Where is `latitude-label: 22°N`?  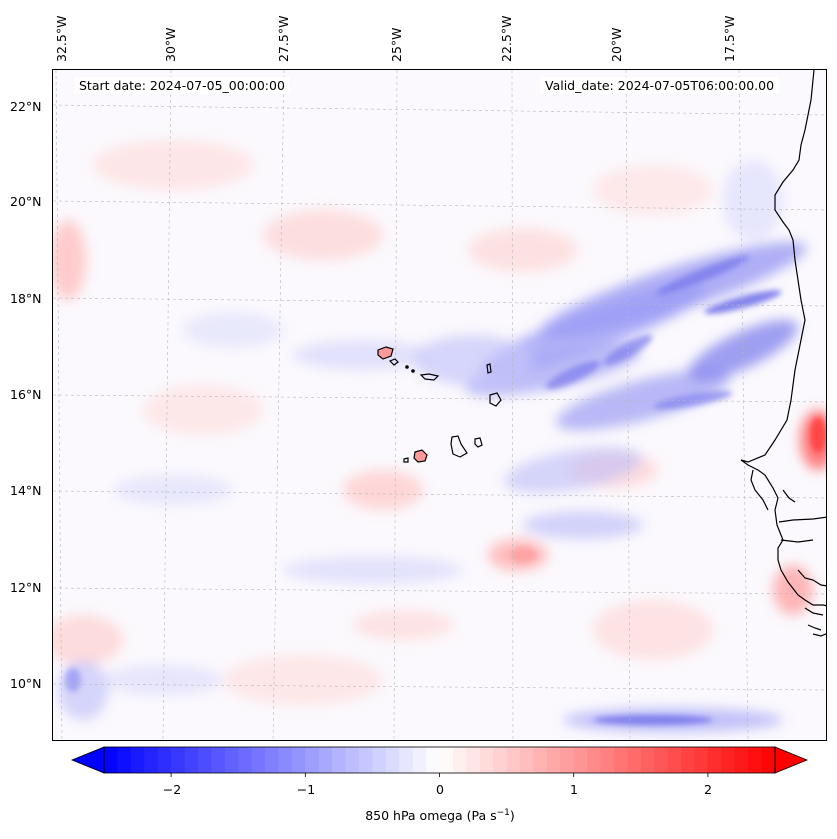
latitude-label: 22°N is located at coordinates (26, 106).